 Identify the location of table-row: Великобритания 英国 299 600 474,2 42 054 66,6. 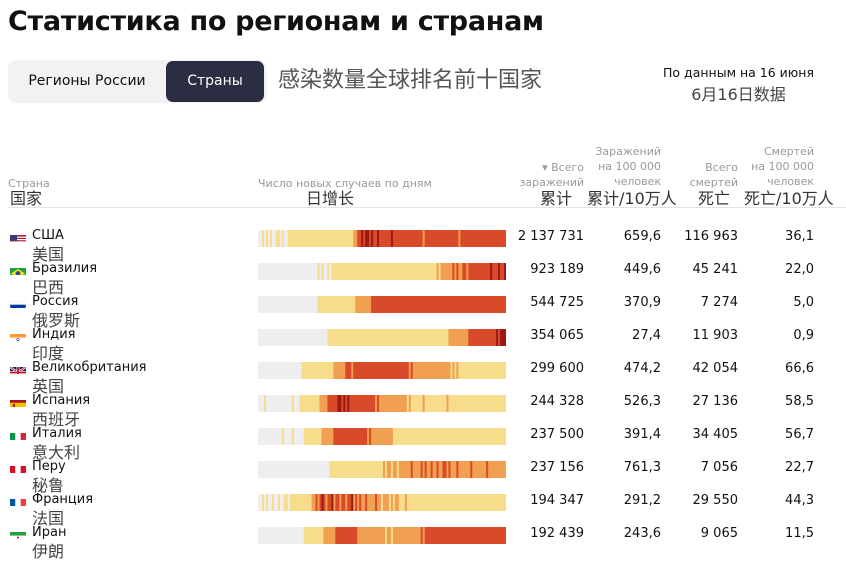
(423, 378).